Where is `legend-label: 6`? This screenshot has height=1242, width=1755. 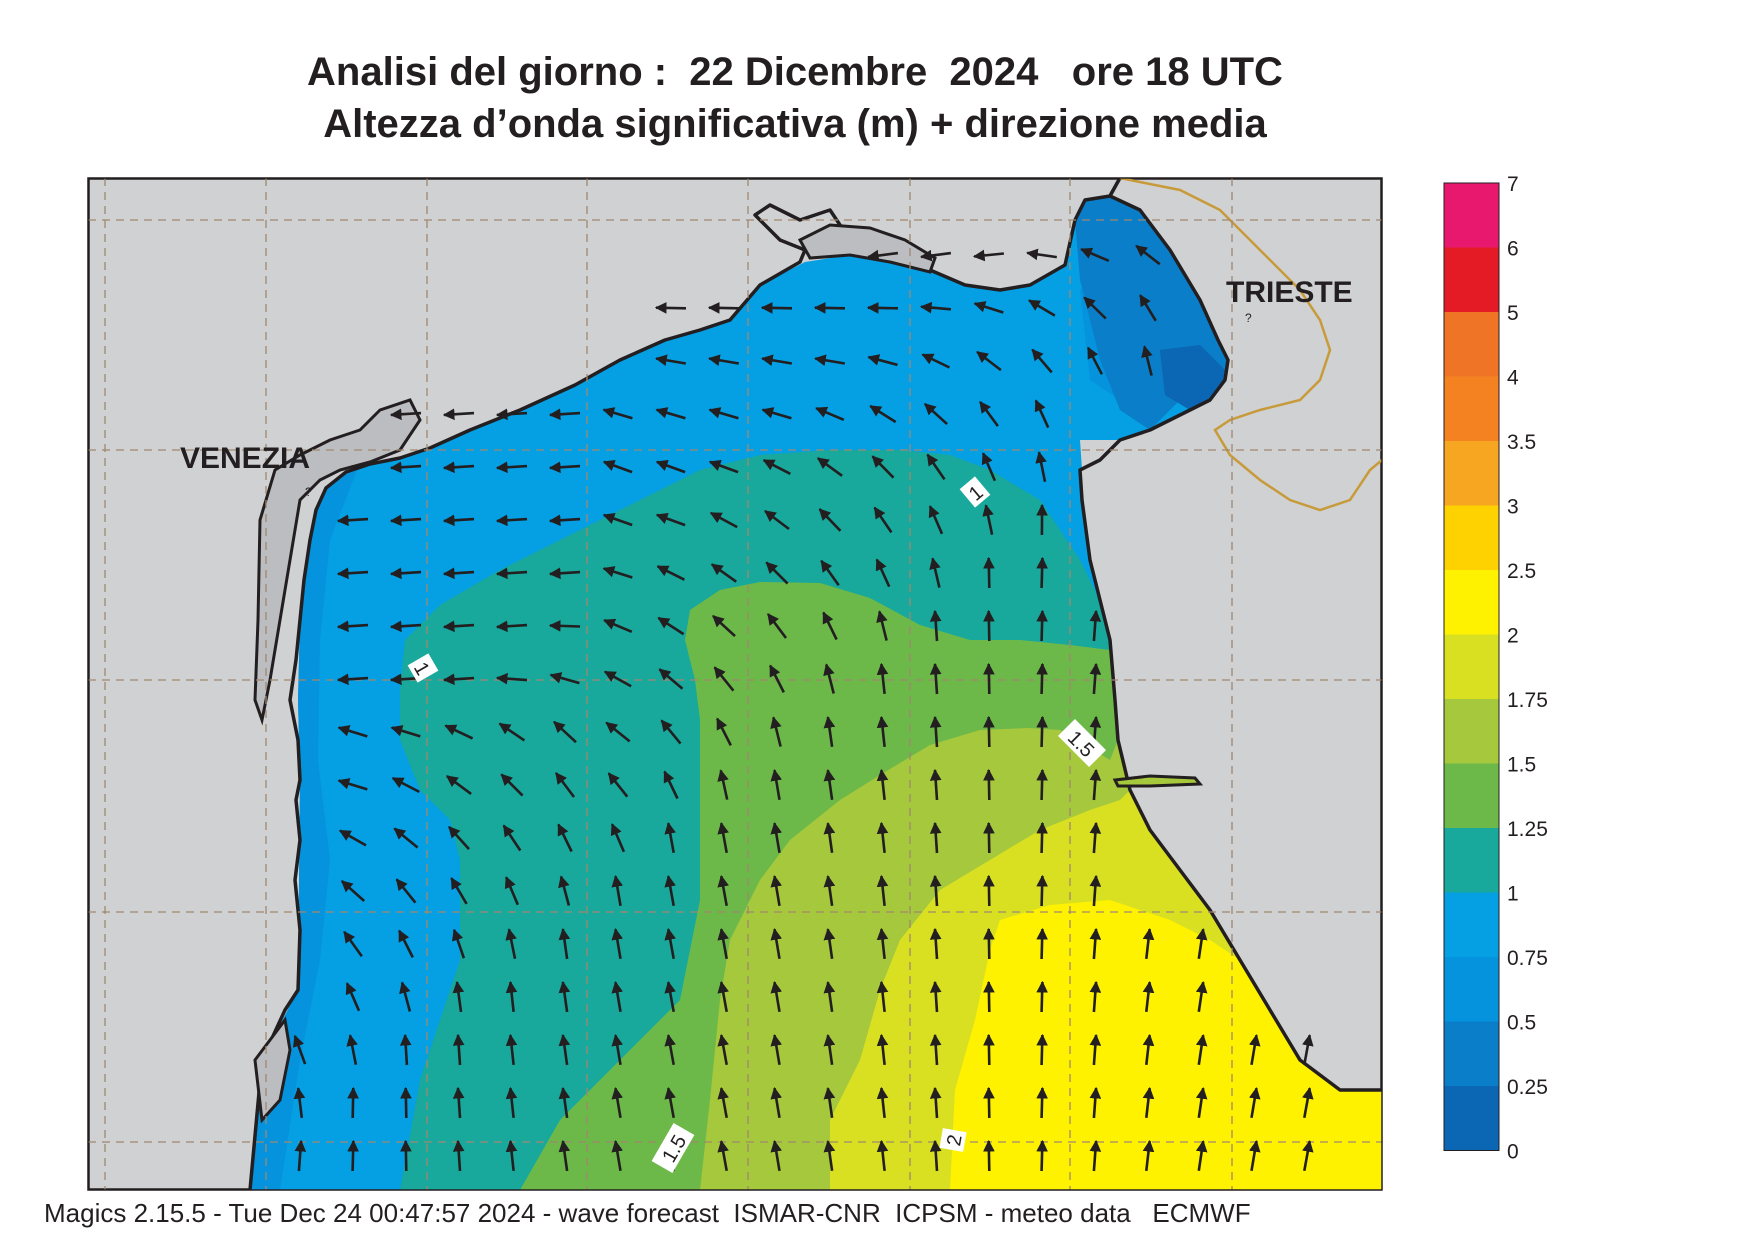 legend-label: 6 is located at coordinates (1513, 249).